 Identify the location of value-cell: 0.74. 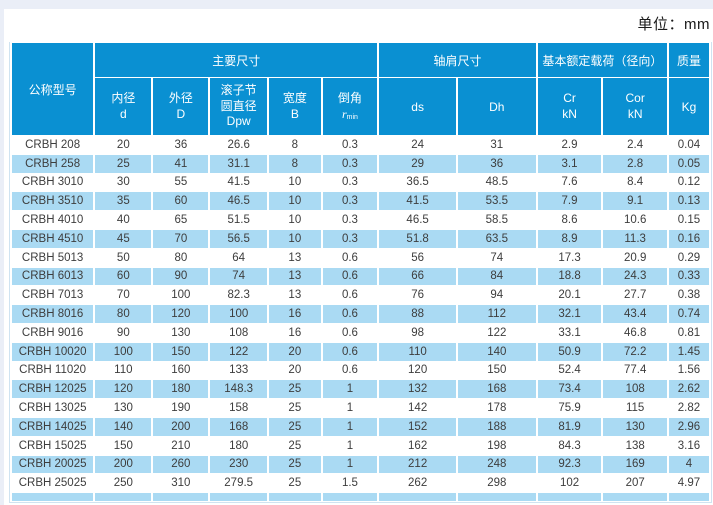
(688, 314).